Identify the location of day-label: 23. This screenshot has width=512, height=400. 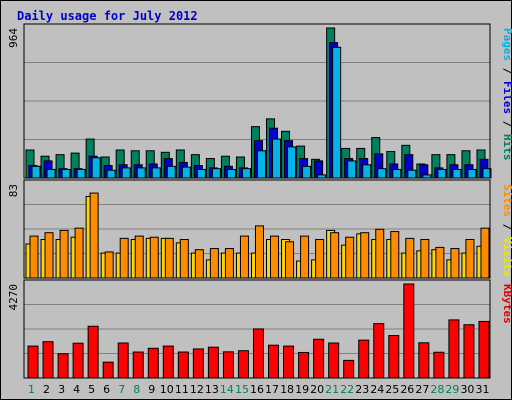
(362, 389).